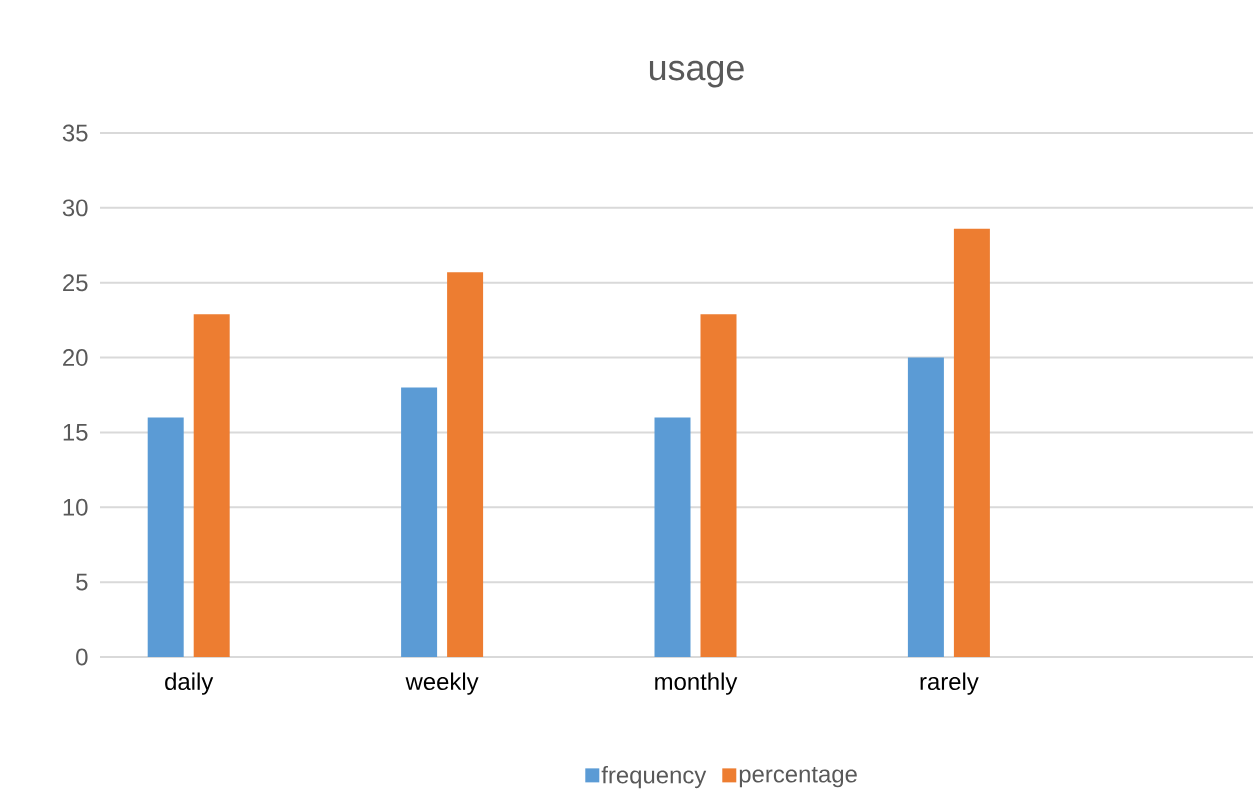  Describe the element at coordinates (75, 432) in the screenshot. I see `y-tick-label: 15` at that location.